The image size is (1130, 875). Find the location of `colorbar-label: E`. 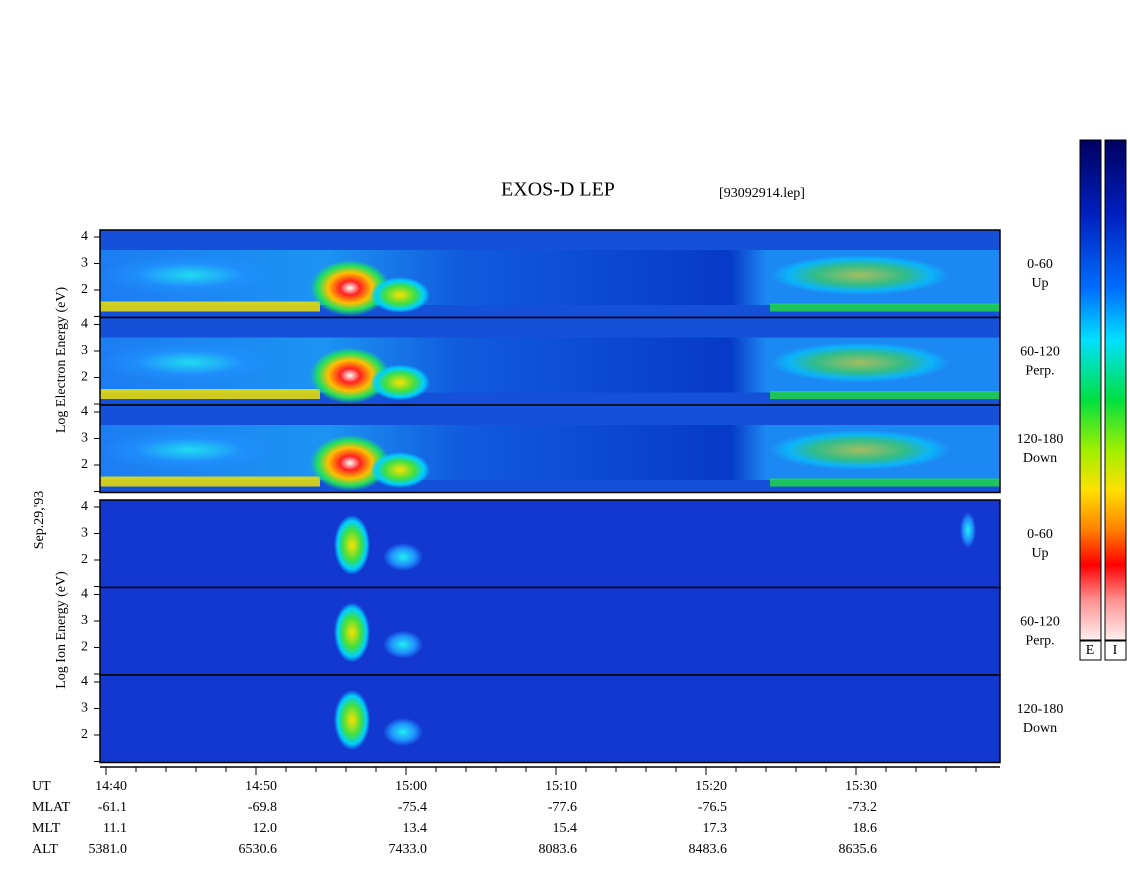

colorbar-label: E is located at coordinates (1090, 650).